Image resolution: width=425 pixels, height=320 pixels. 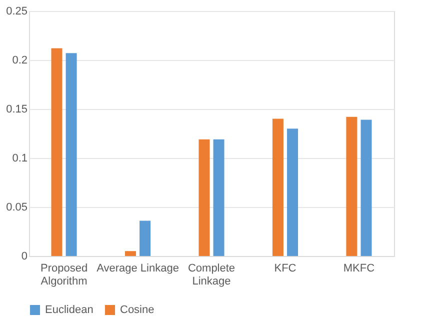 I want to click on y-tick-label: 0.1, so click(x=20, y=158).